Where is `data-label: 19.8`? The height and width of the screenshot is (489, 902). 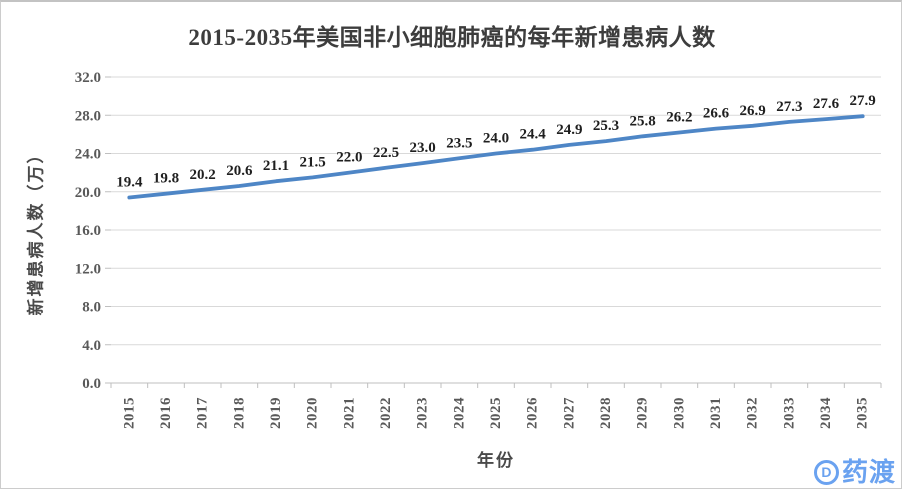 data-label: 19.8 is located at coordinates (166, 179).